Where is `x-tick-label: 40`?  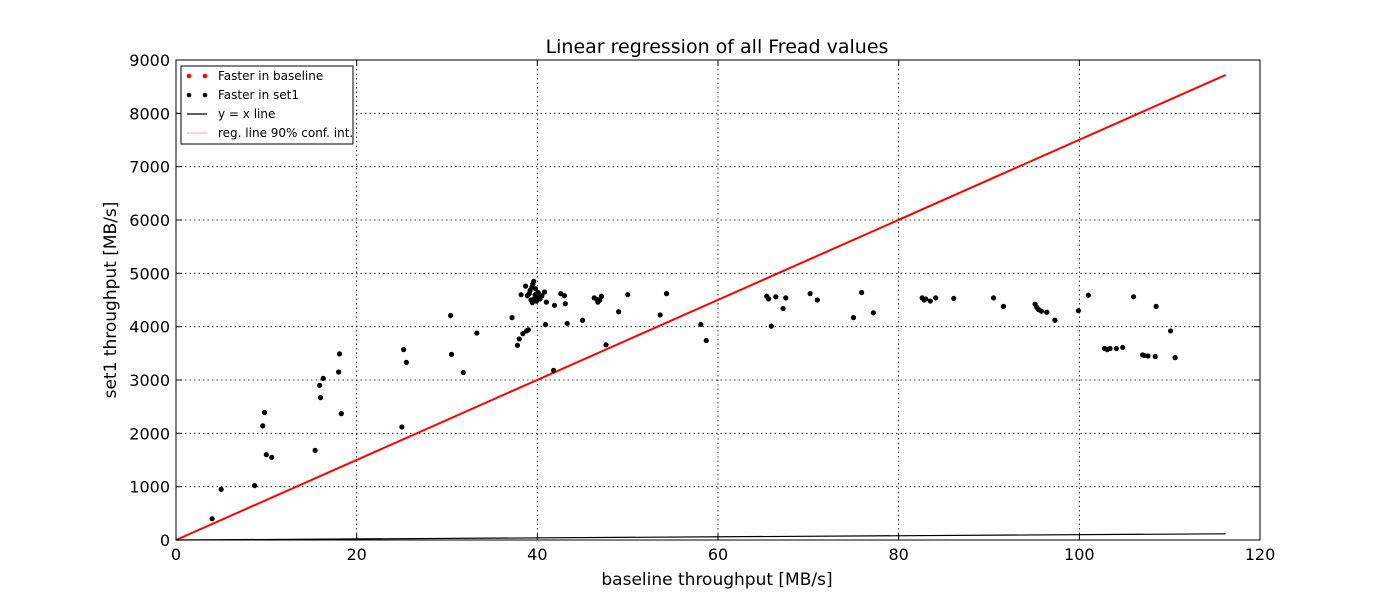
x-tick-label: 40 is located at coordinates (537, 554).